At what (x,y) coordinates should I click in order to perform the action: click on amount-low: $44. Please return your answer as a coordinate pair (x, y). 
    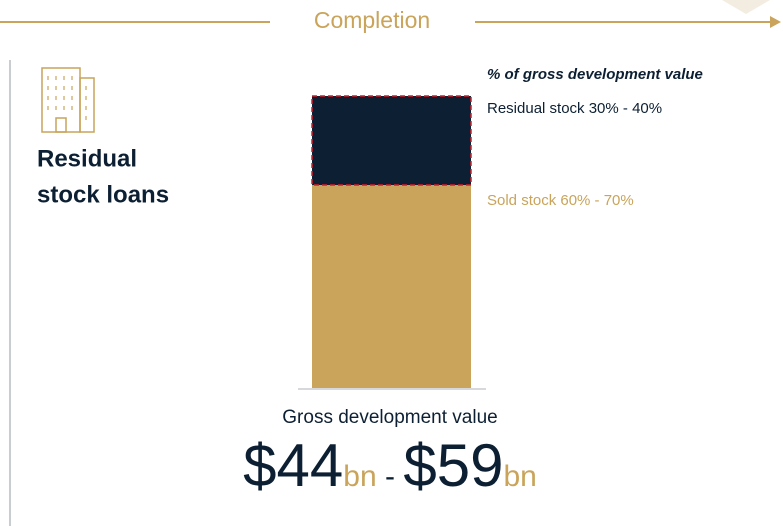
    Looking at the image, I should click on (293, 465).